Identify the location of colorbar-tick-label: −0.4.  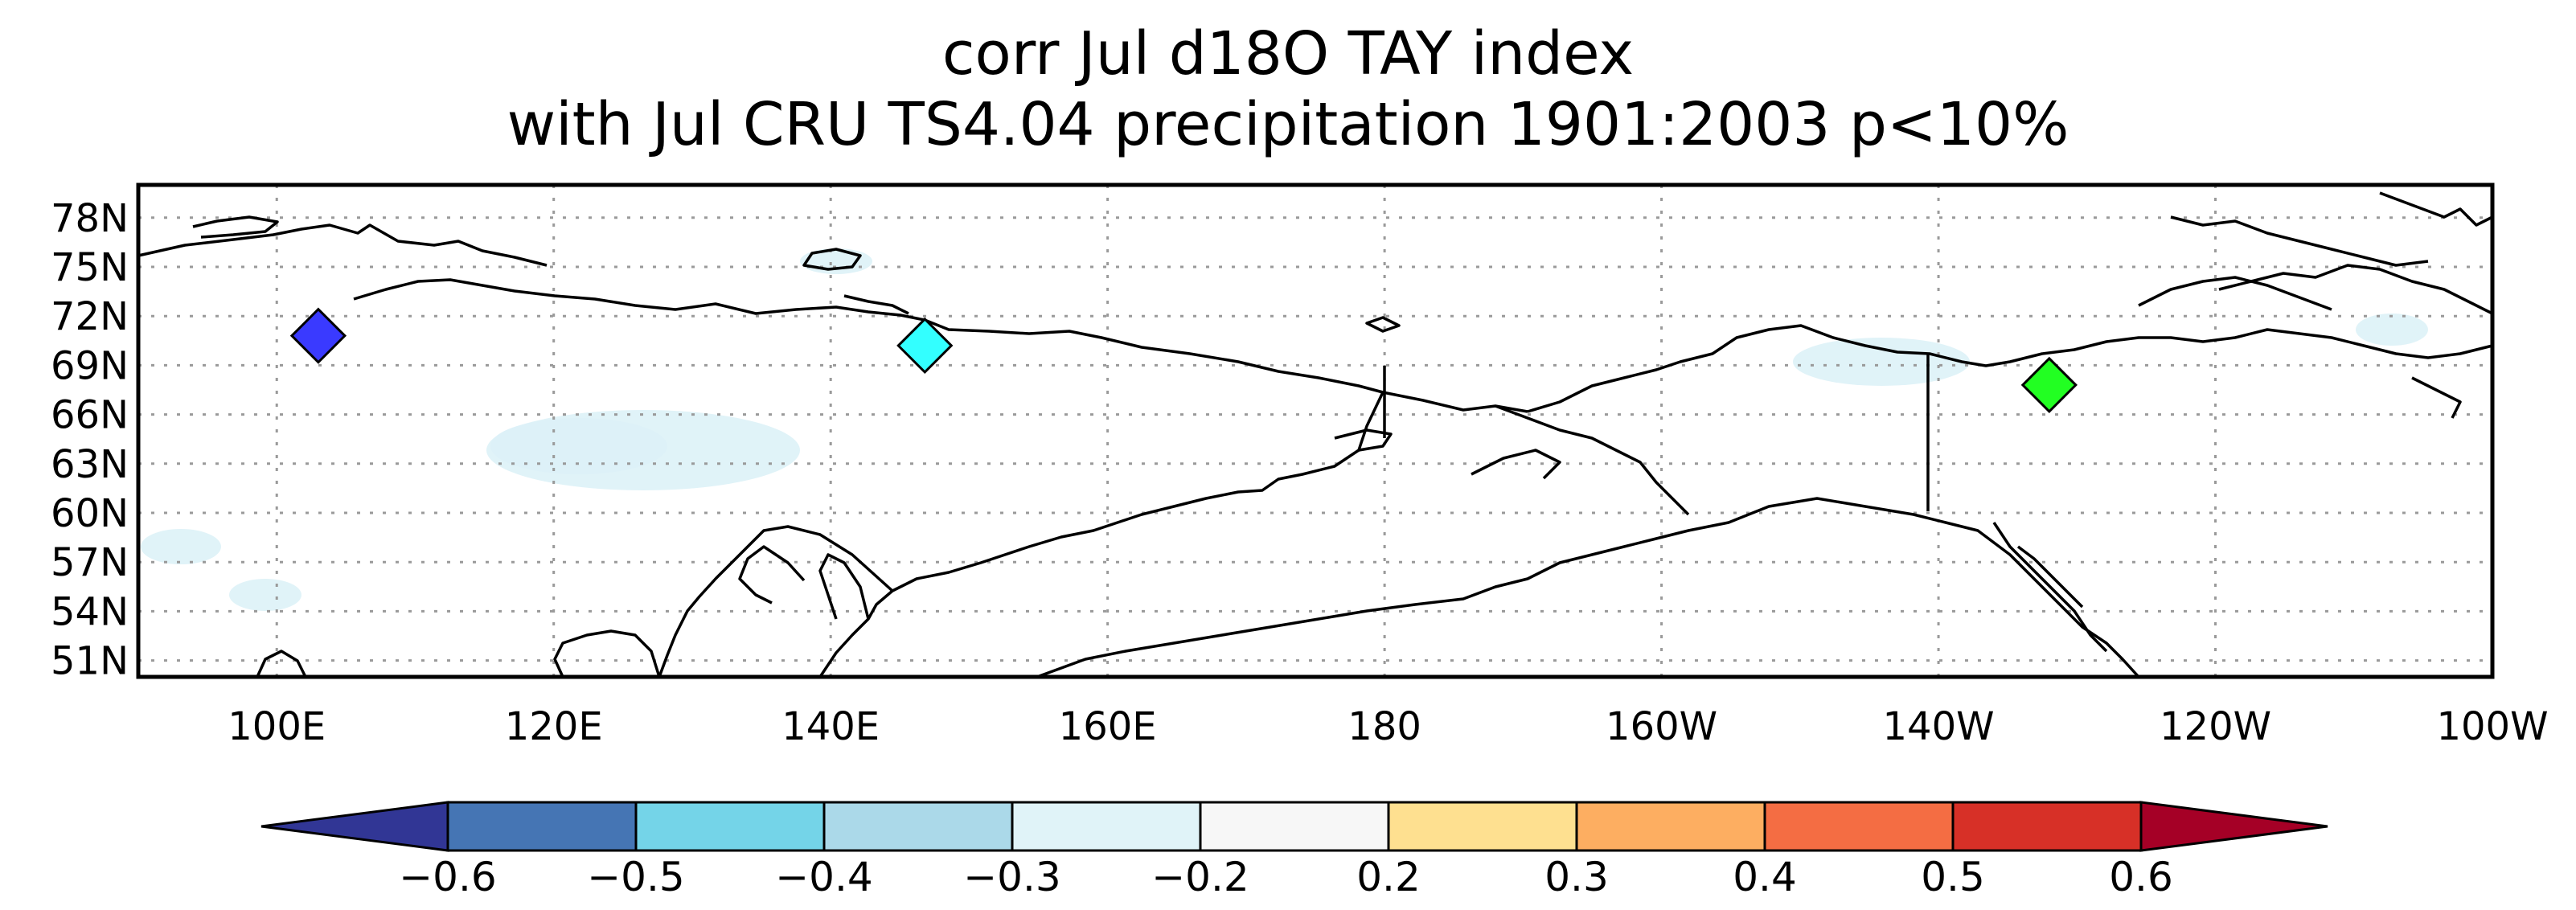
(824, 877).